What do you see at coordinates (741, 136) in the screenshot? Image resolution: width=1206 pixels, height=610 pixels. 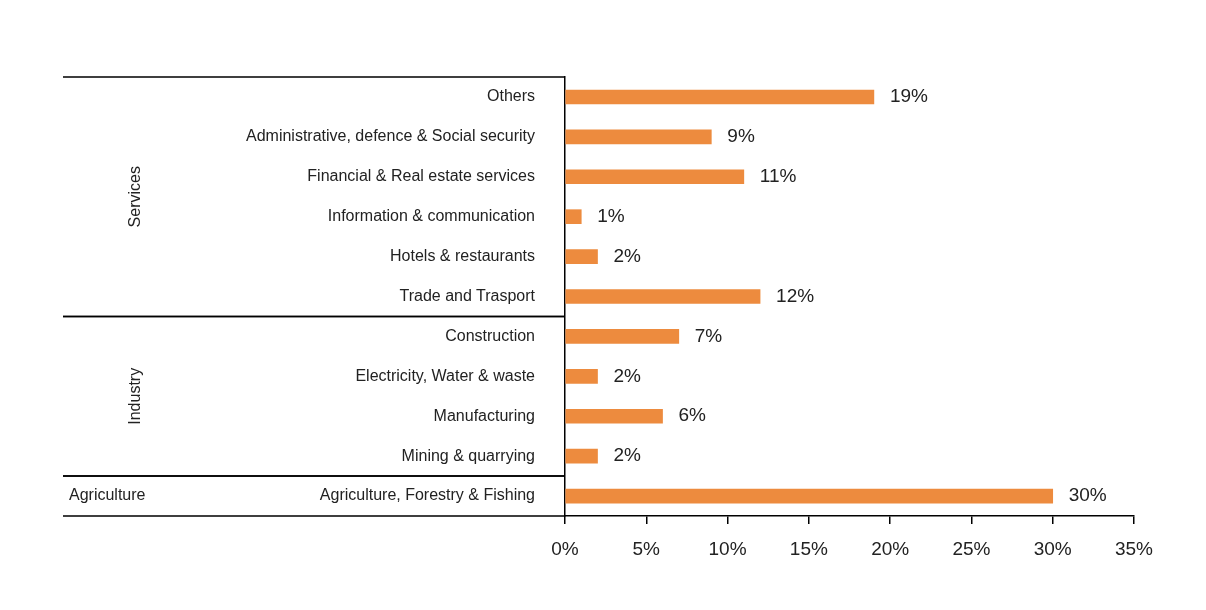 I see `data-label: 9%` at bounding box center [741, 136].